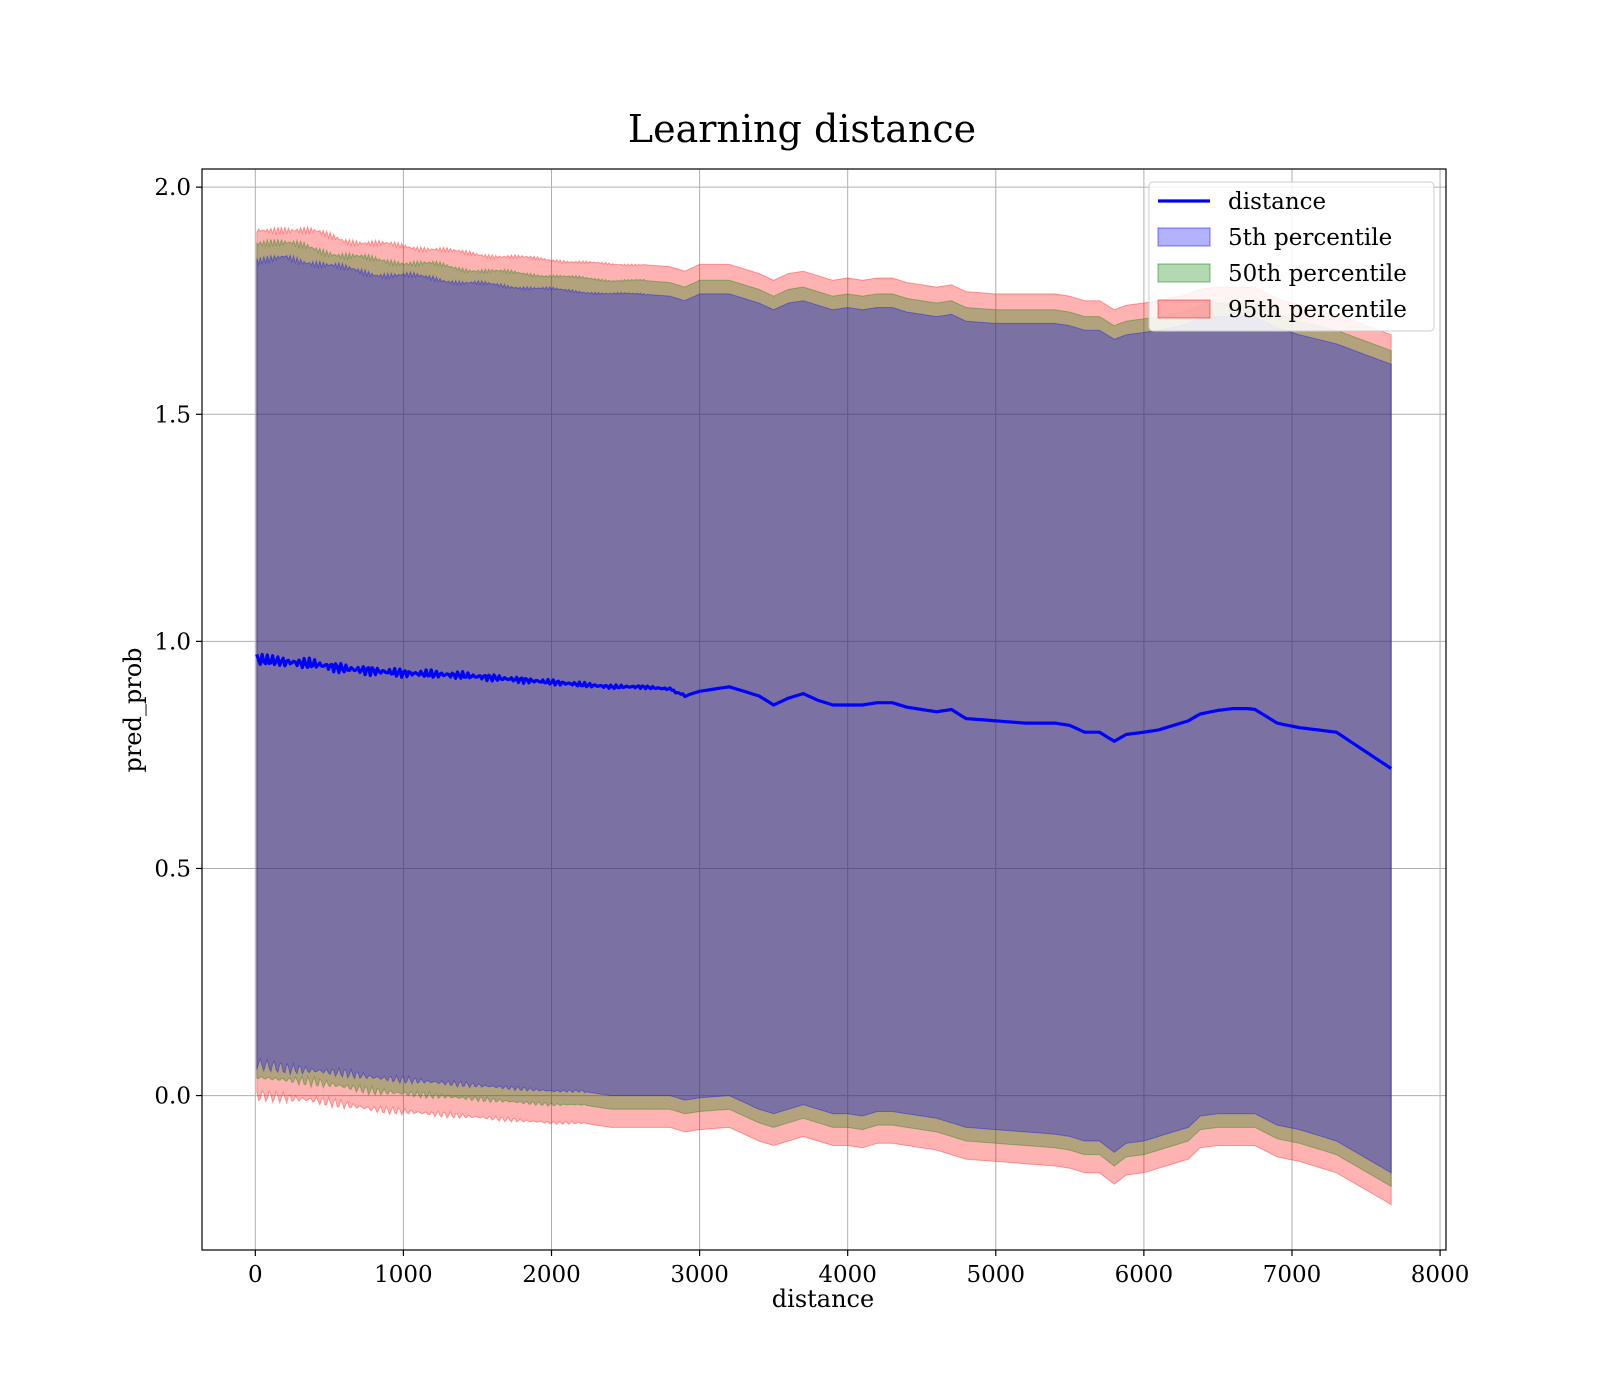  What do you see at coordinates (1184, 309) in the screenshot?
I see `legend-swatch-95th-percentile` at bounding box center [1184, 309].